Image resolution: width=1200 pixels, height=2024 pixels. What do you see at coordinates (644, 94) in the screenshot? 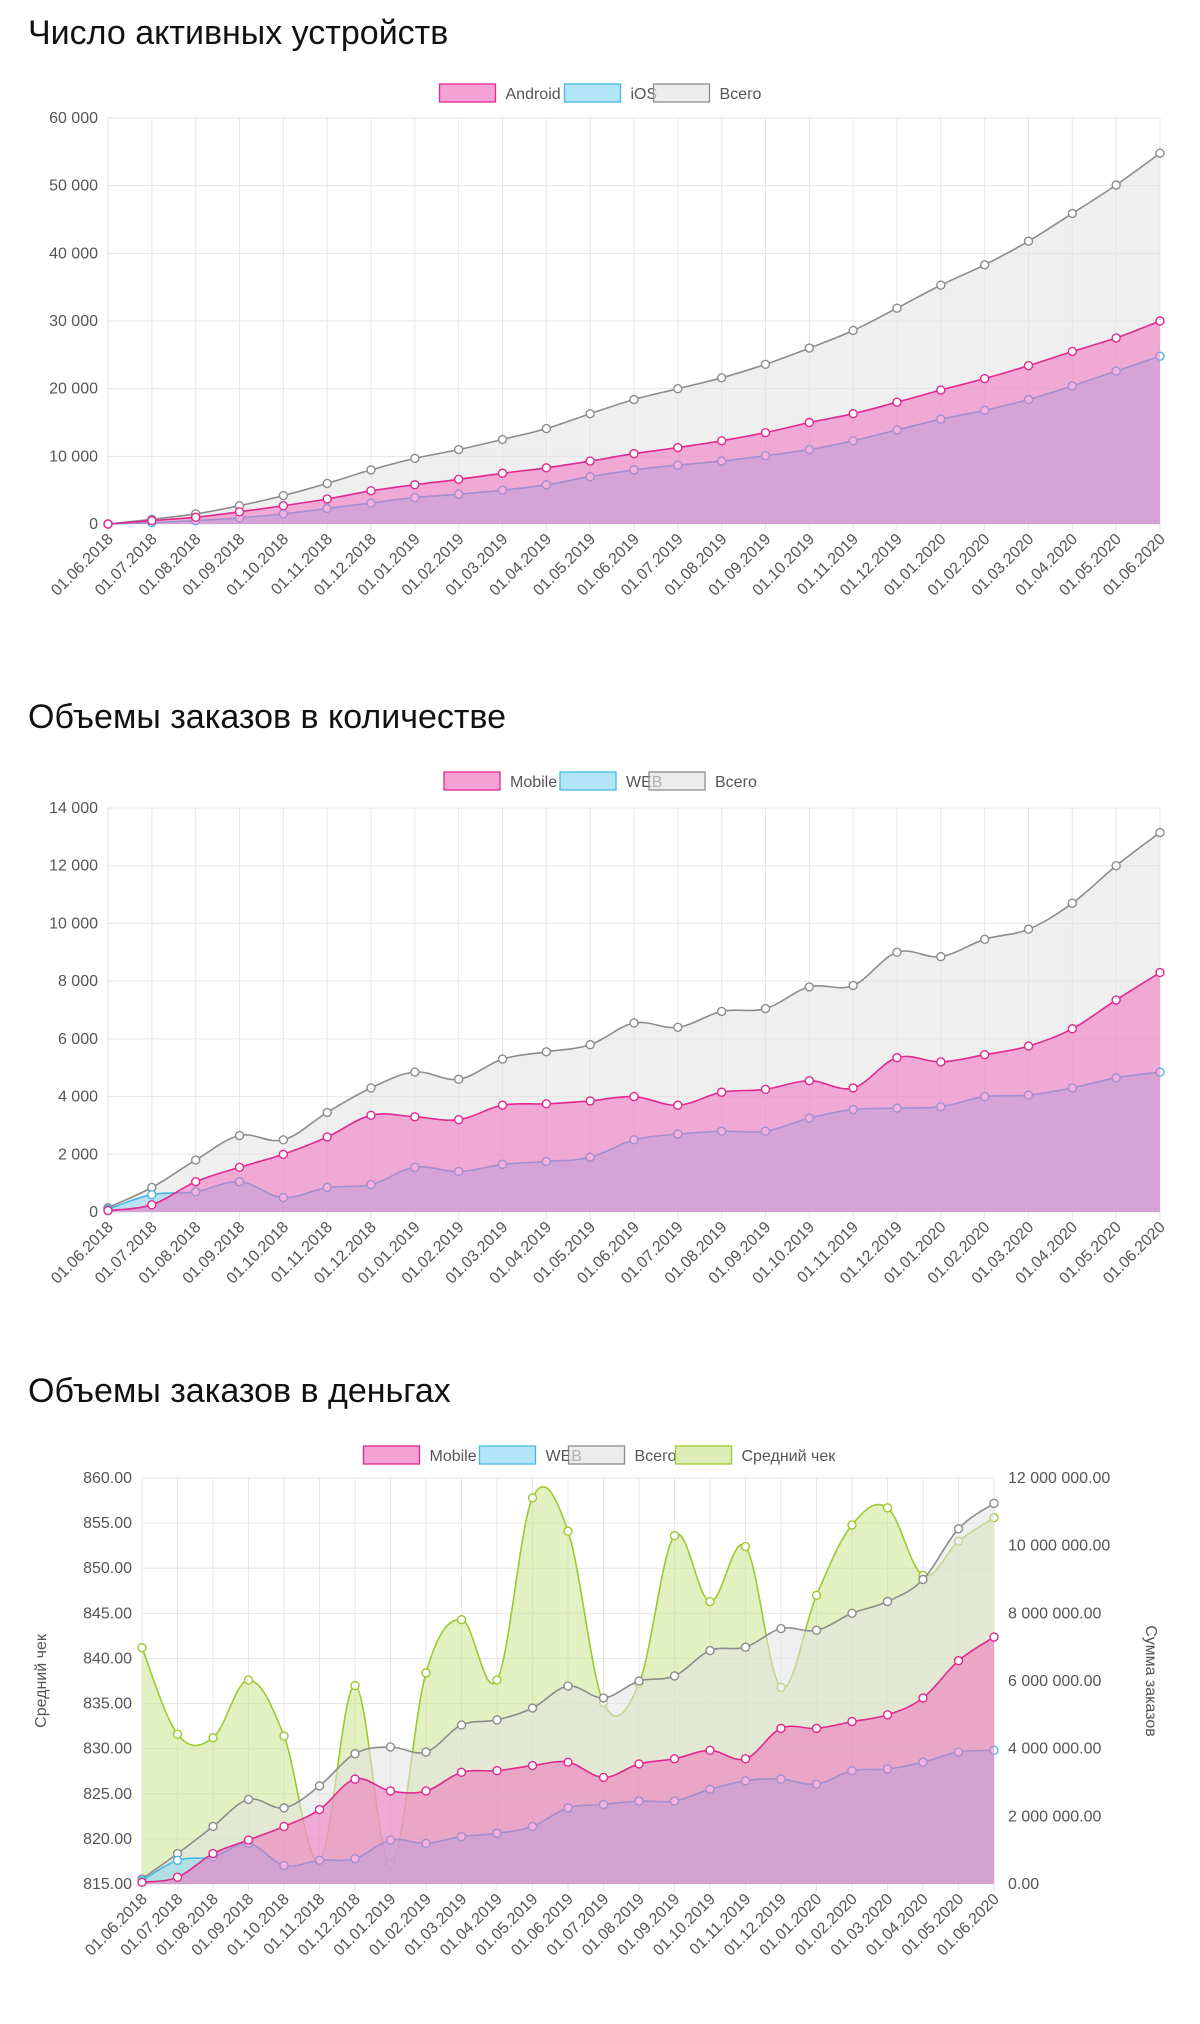
I see `legend-label: iOS` at bounding box center [644, 94].